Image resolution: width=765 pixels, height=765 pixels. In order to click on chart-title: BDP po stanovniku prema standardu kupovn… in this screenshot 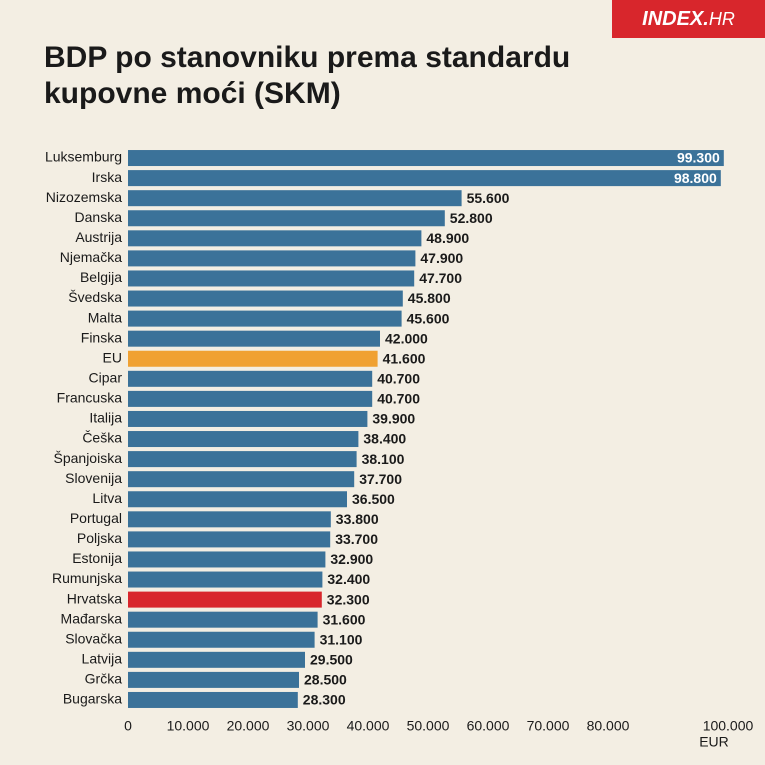, I will do `click(307, 75)`.